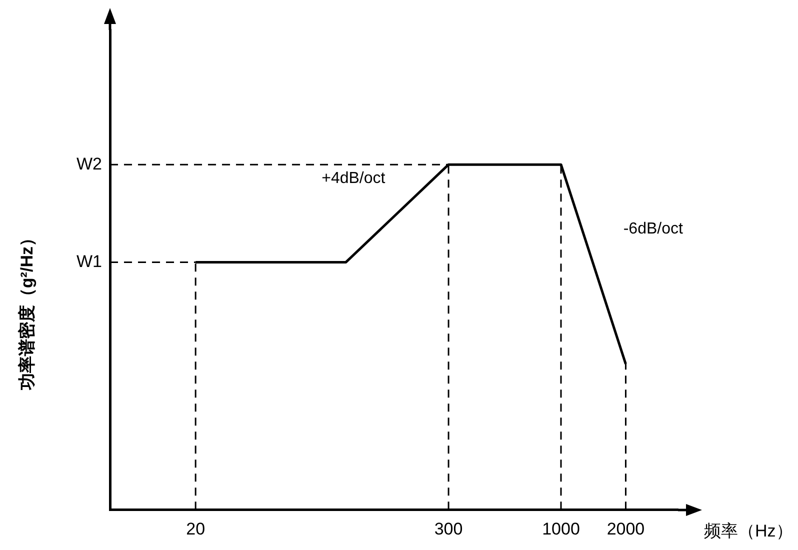 This screenshot has height=550, width=798. I want to click on y-axis-title: 功率谱密度（g²/Hz）, so click(27, 311).